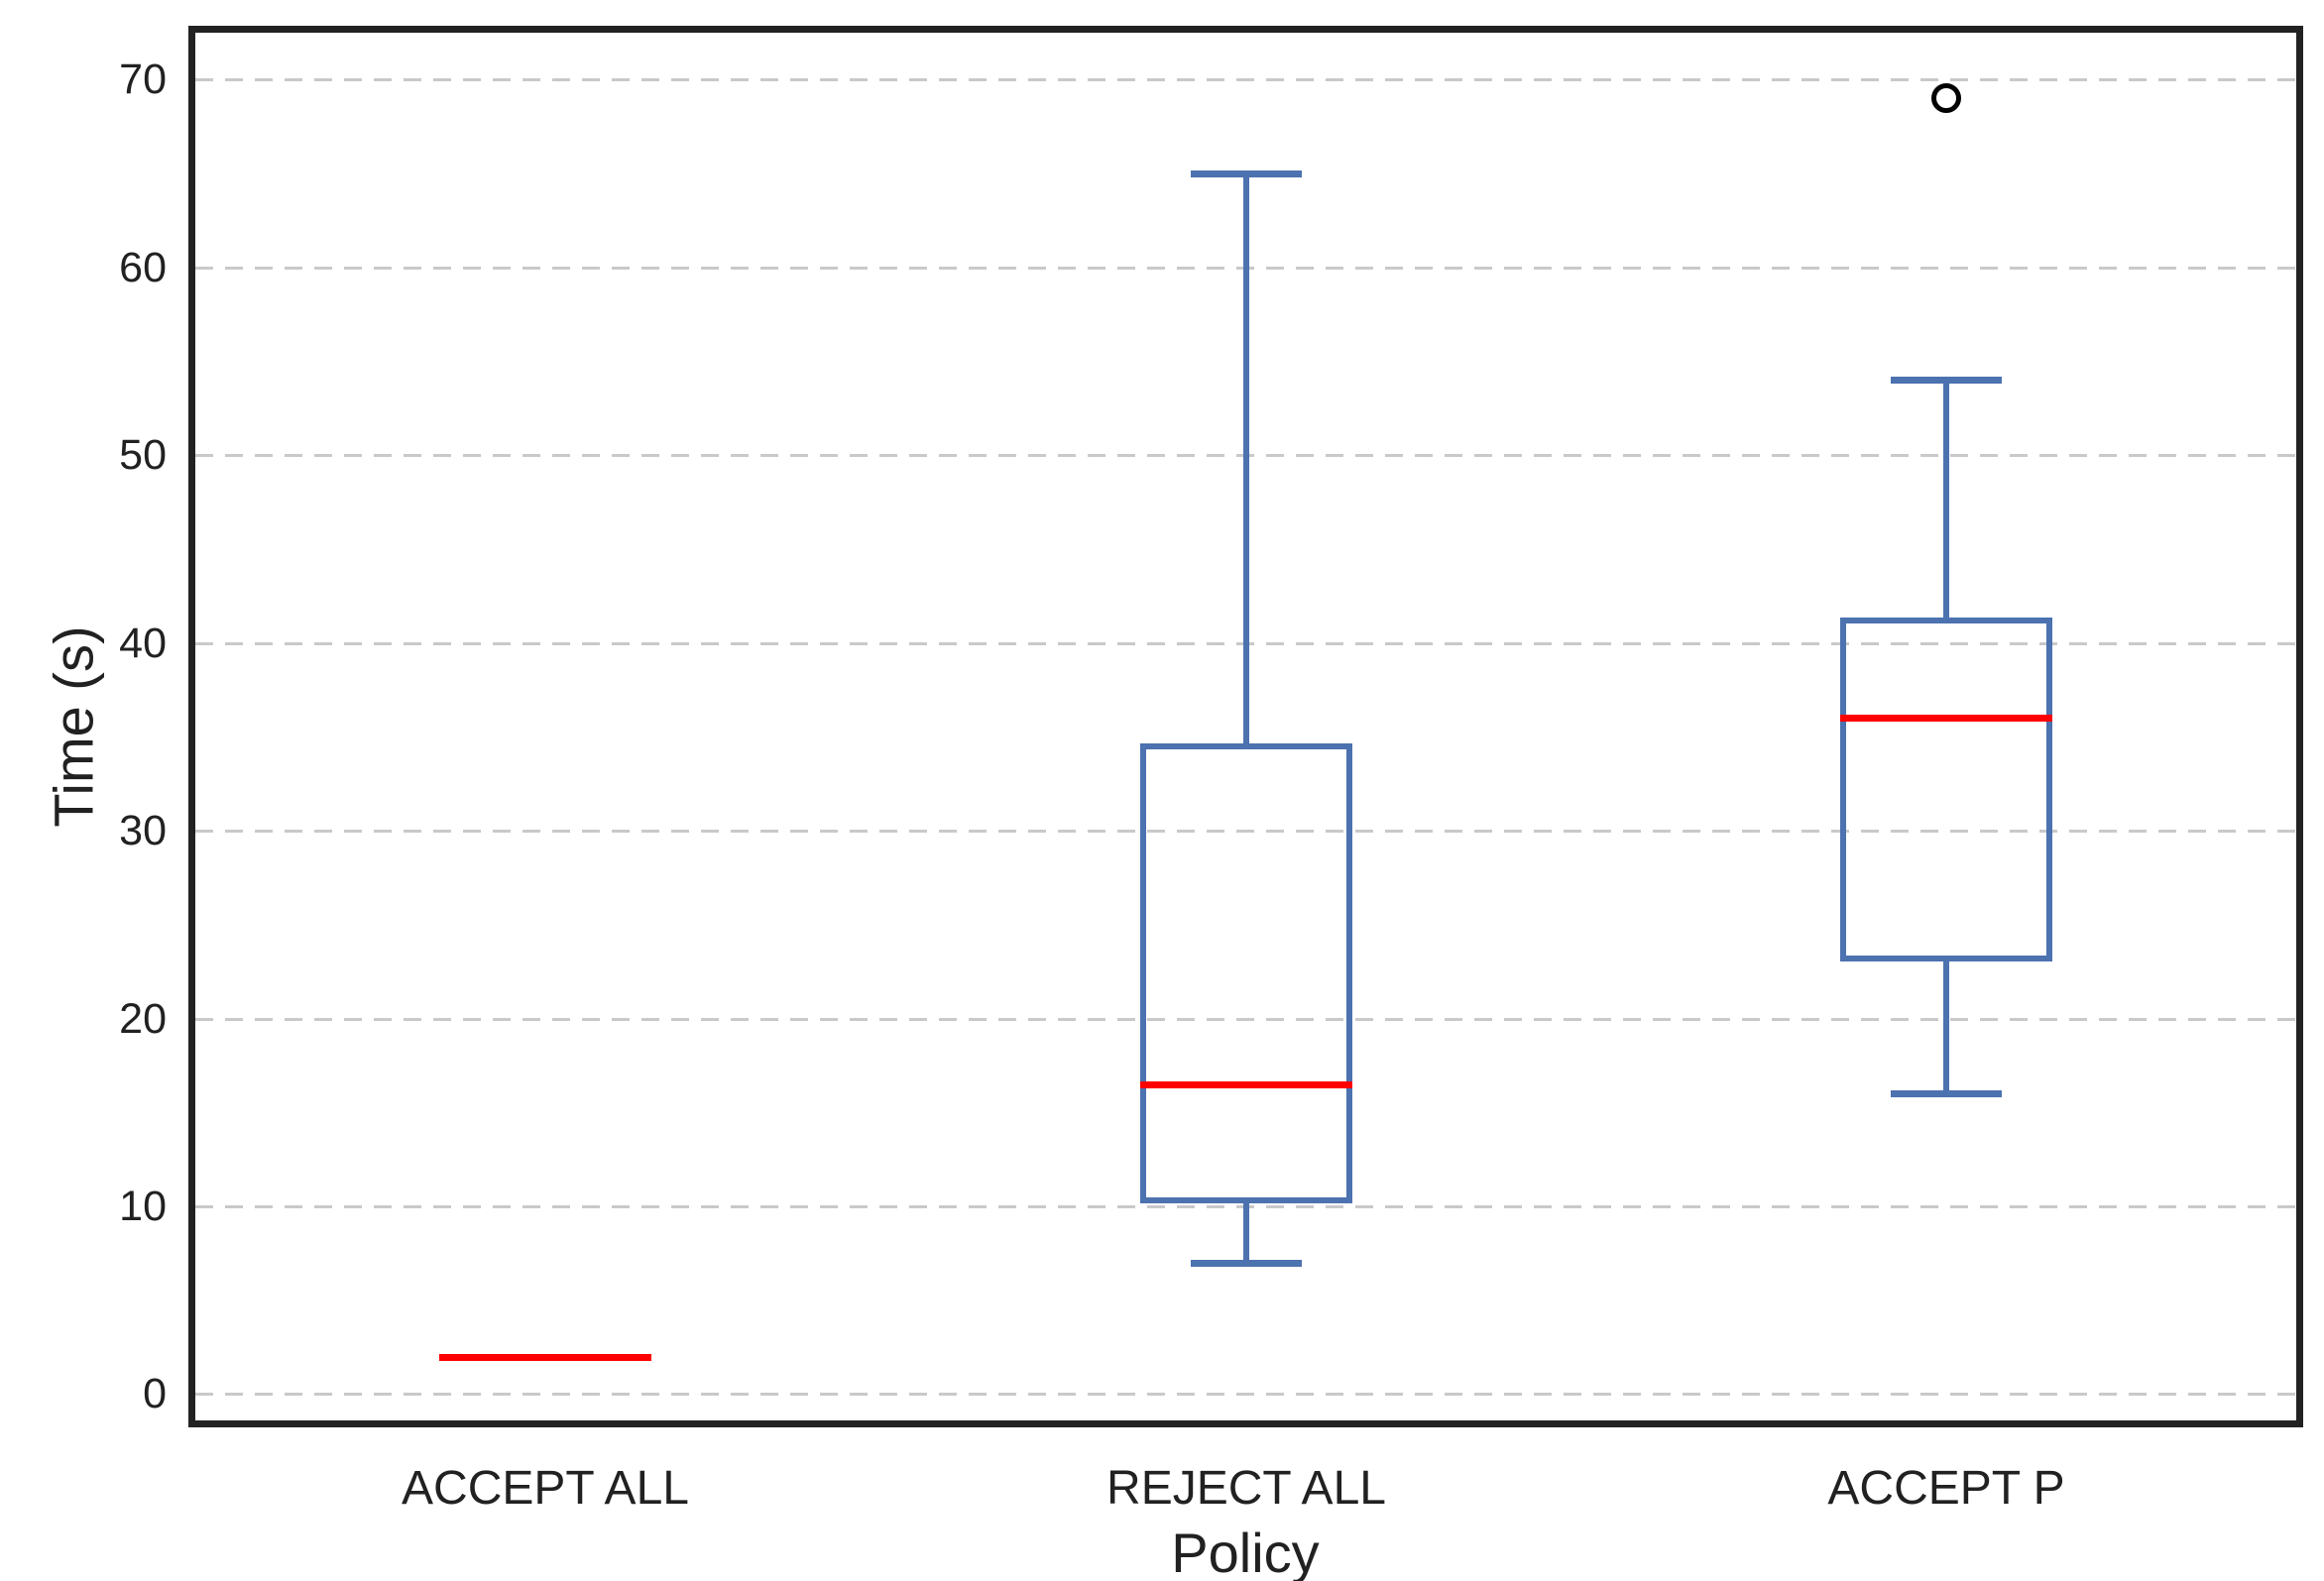  I want to click on y-tick-label-20: 20, so click(143, 1019).